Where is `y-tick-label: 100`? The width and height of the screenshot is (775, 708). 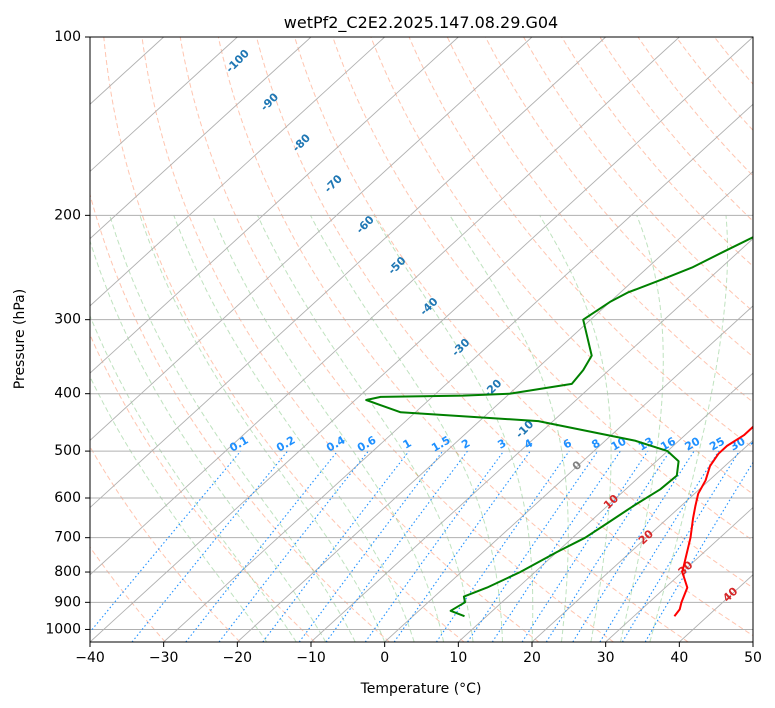 y-tick-label: 100 is located at coordinates (67, 37).